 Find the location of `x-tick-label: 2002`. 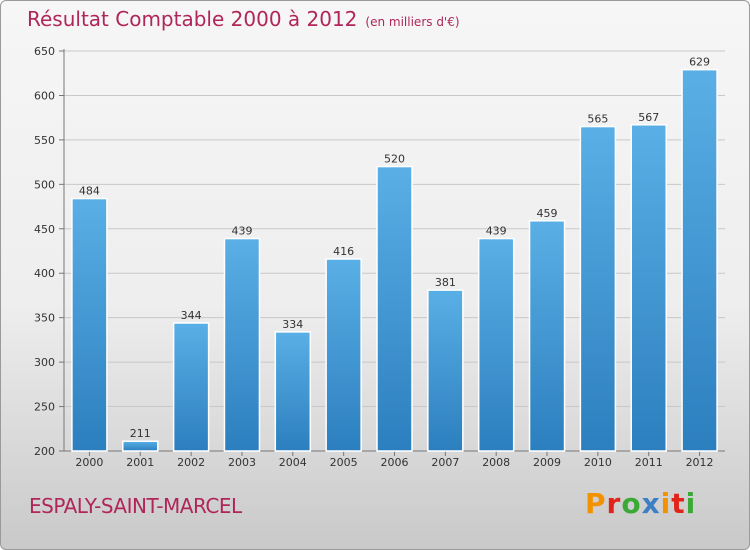

x-tick-label: 2002 is located at coordinates (191, 462).